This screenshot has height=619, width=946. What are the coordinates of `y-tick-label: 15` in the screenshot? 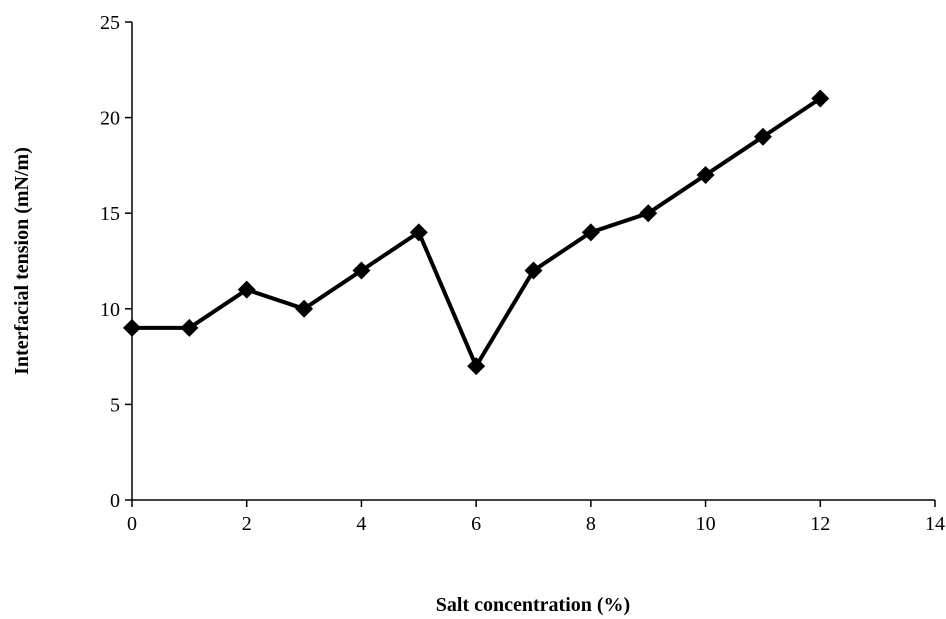 It's located at (110, 214).